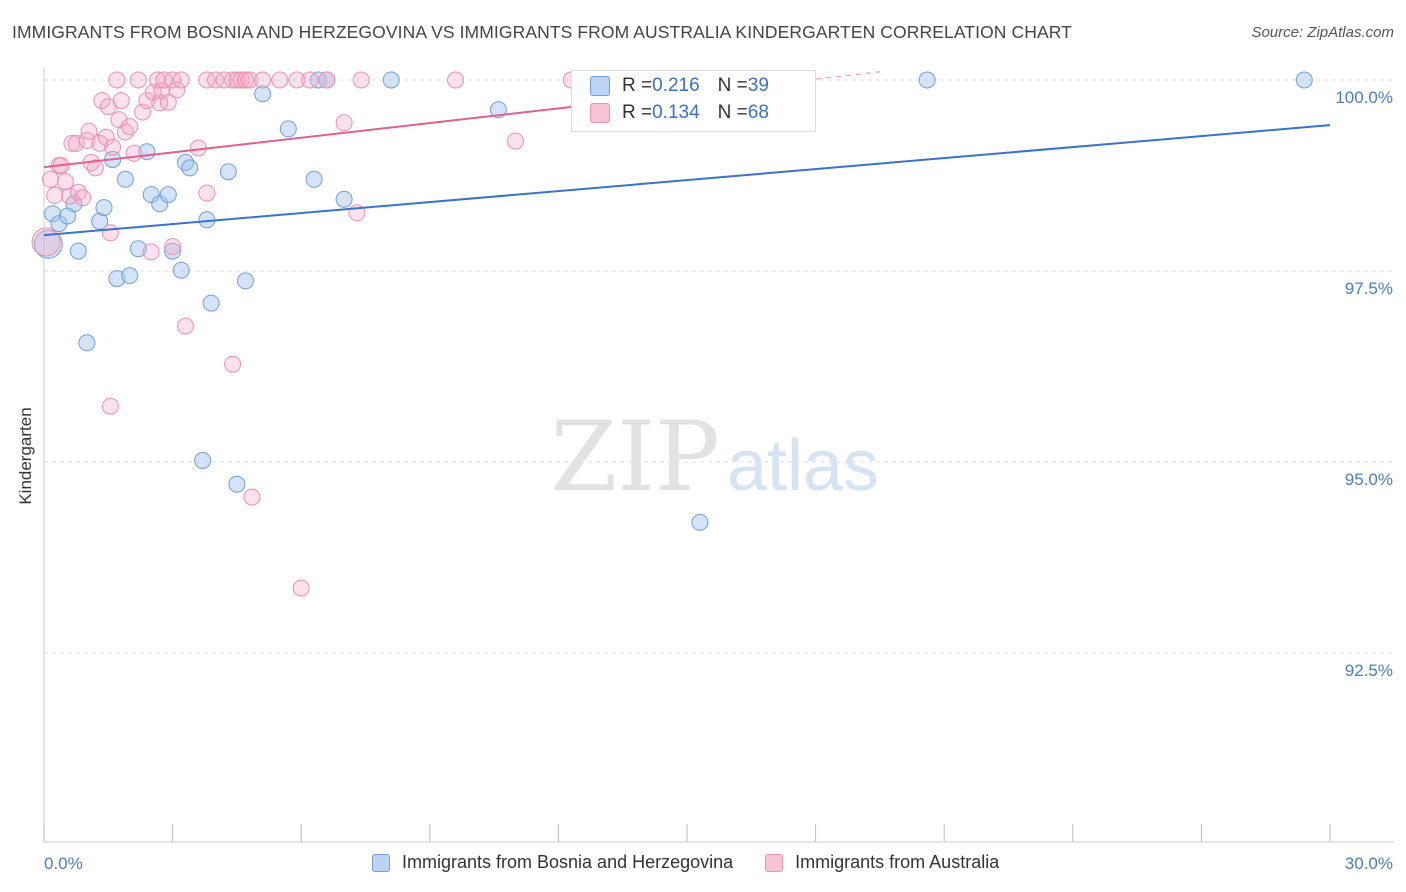 This screenshot has height=892, width=1406. Describe the element at coordinates (758, 85) in the screenshot. I see `bosnia-n-value: 39` at that location.